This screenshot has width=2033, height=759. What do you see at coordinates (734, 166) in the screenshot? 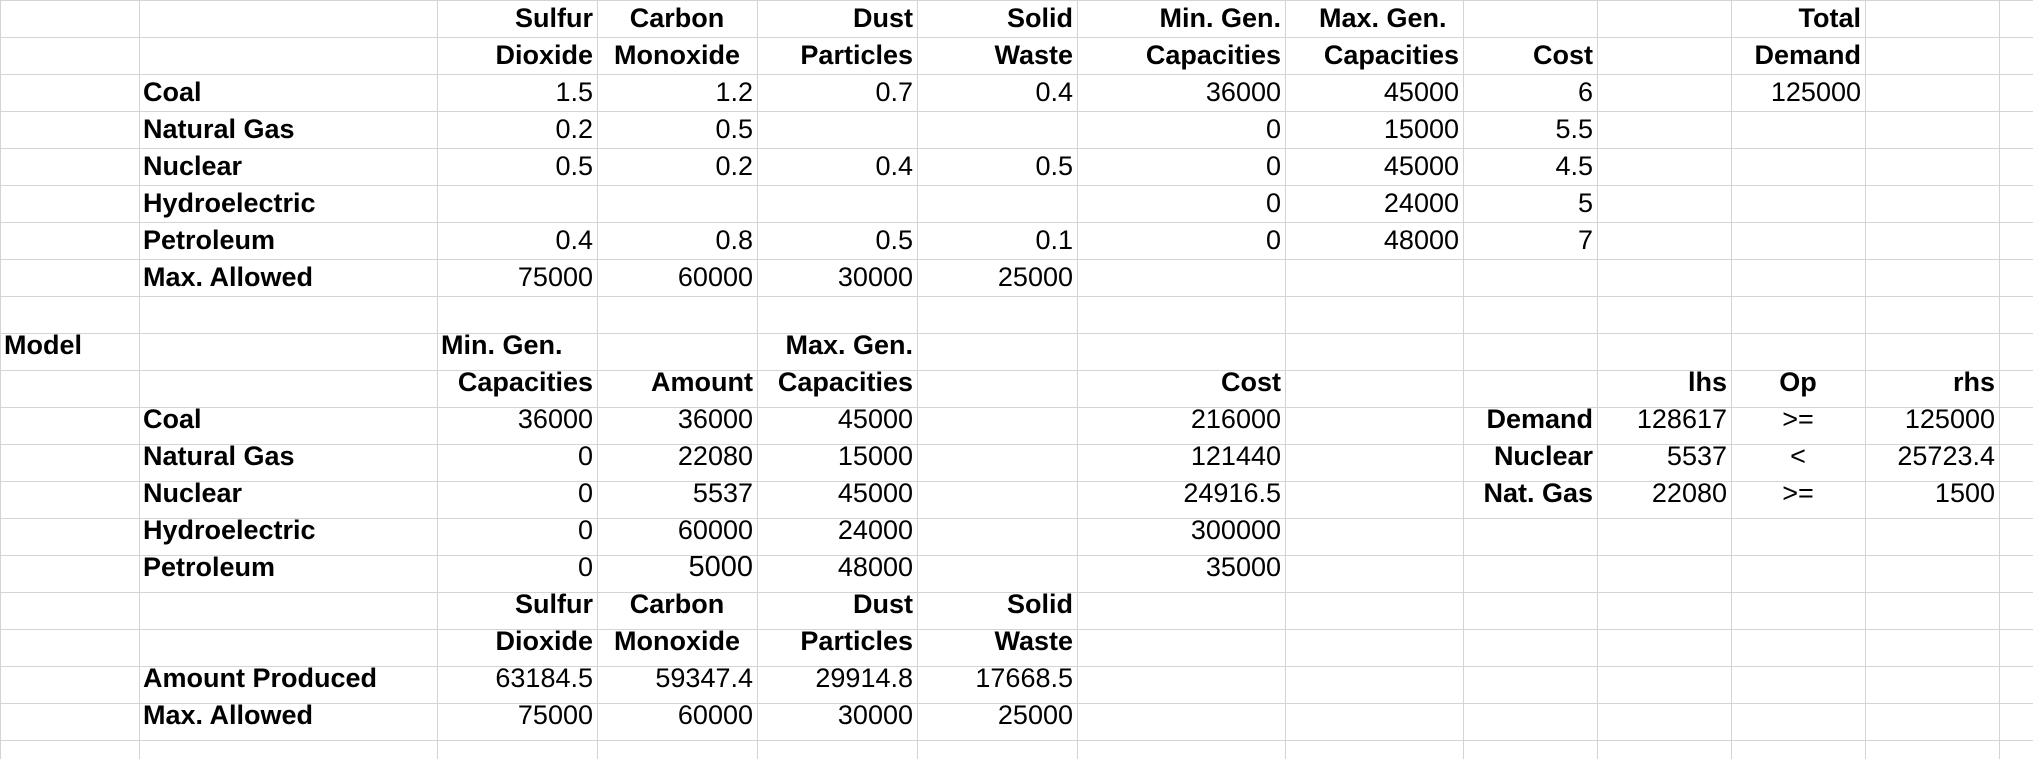
I see `cell-nuclear-co: 0.2` at bounding box center [734, 166].